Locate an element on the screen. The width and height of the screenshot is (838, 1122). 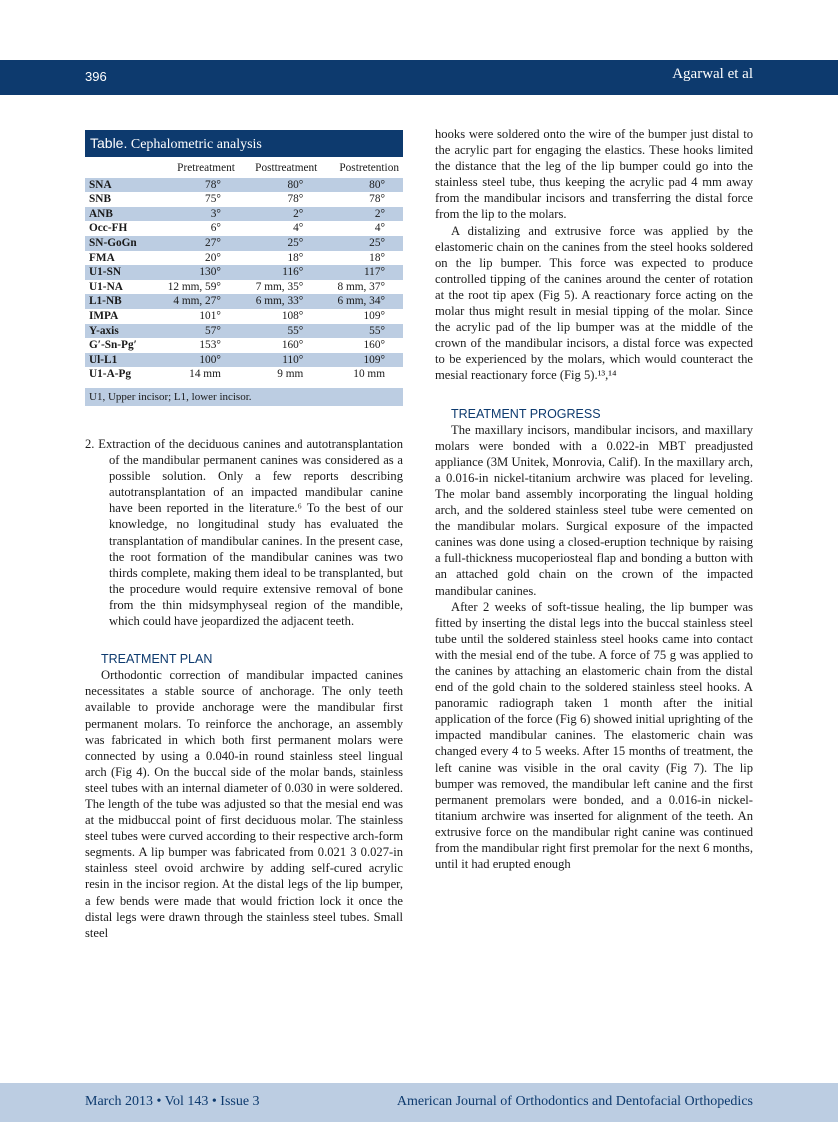
cell-value: 108° is located at coordinates (292, 315).